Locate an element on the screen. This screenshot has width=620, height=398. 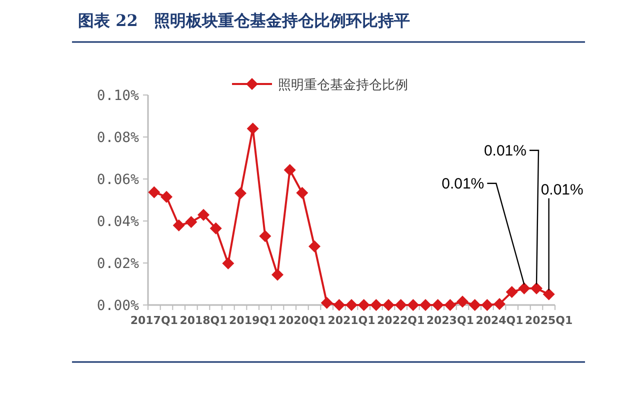
x-tick-label: 2018Q1 is located at coordinates (204, 320).